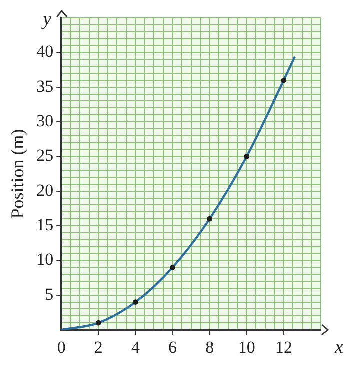 The height and width of the screenshot is (381, 349). Describe the element at coordinates (135, 347) in the screenshot. I see `x-tick-label: 4` at that location.